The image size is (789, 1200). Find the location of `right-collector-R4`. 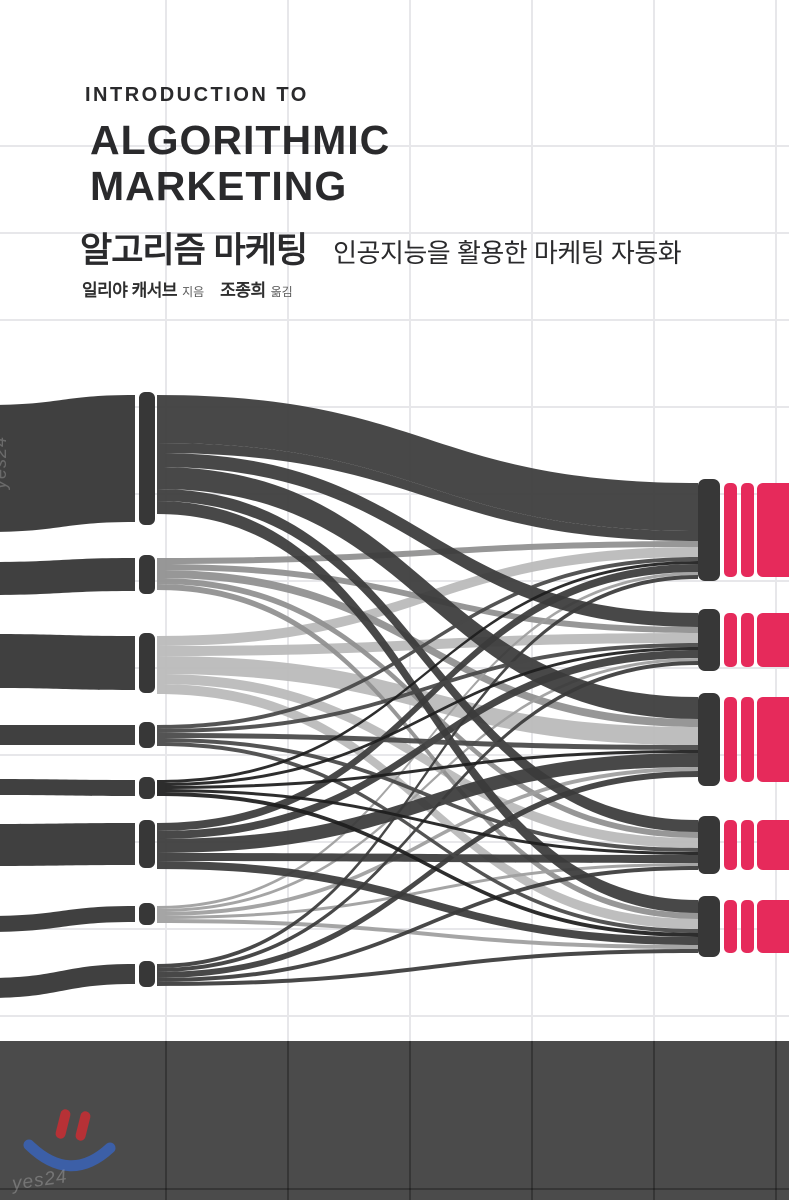

right-collector-R4 is located at coordinates (709, 845).